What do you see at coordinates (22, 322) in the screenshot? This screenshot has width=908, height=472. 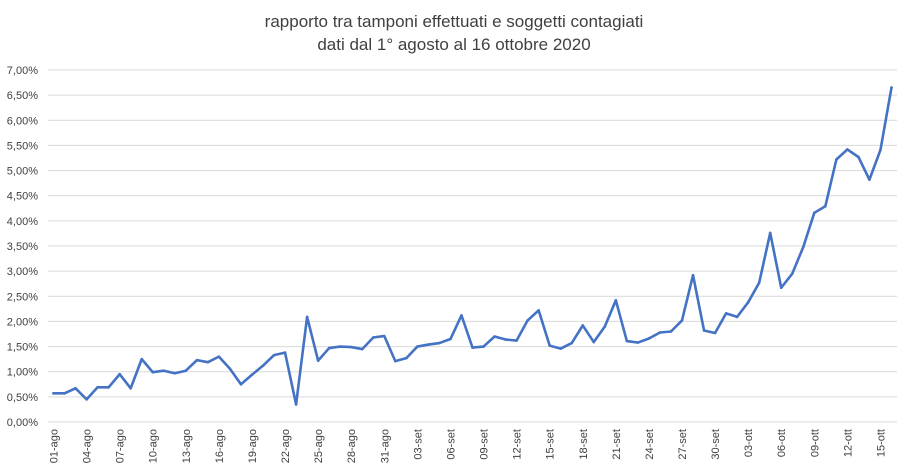 I see `y-tick-label: 2,00%` at bounding box center [22, 322].